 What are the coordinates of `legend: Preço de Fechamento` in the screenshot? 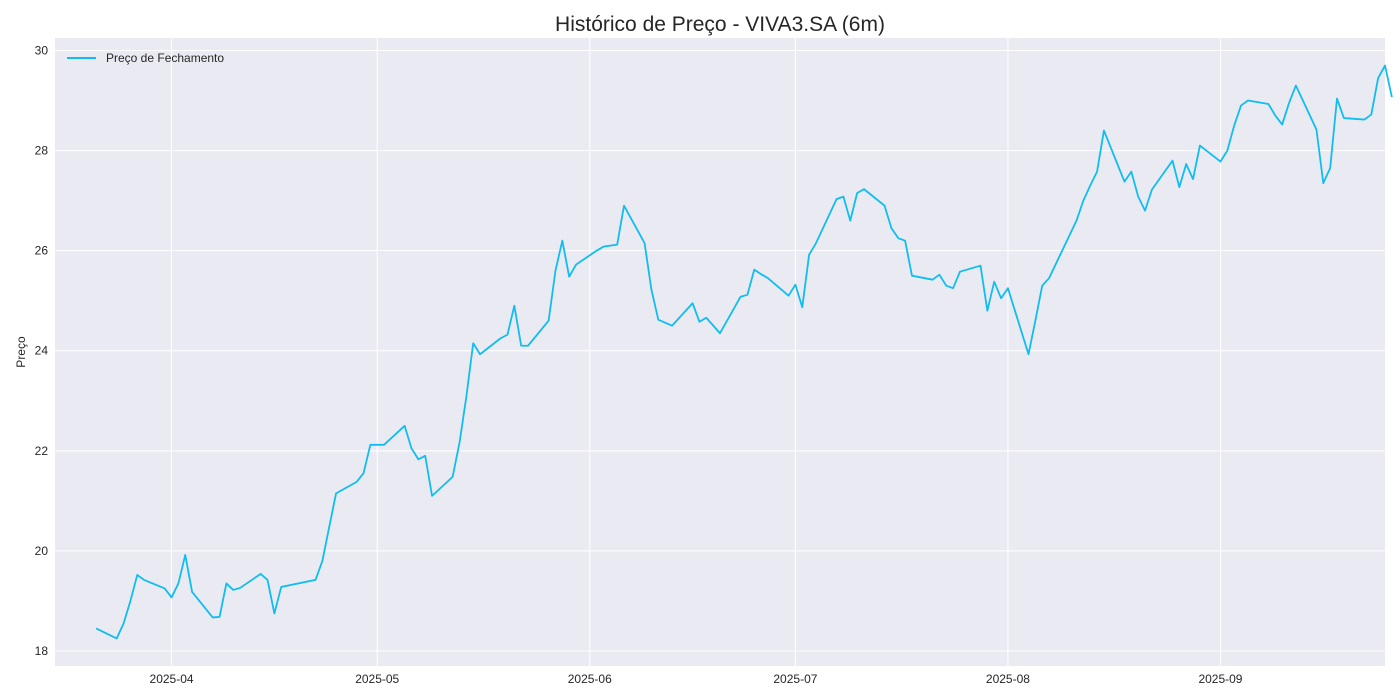 It's located at (145, 58).